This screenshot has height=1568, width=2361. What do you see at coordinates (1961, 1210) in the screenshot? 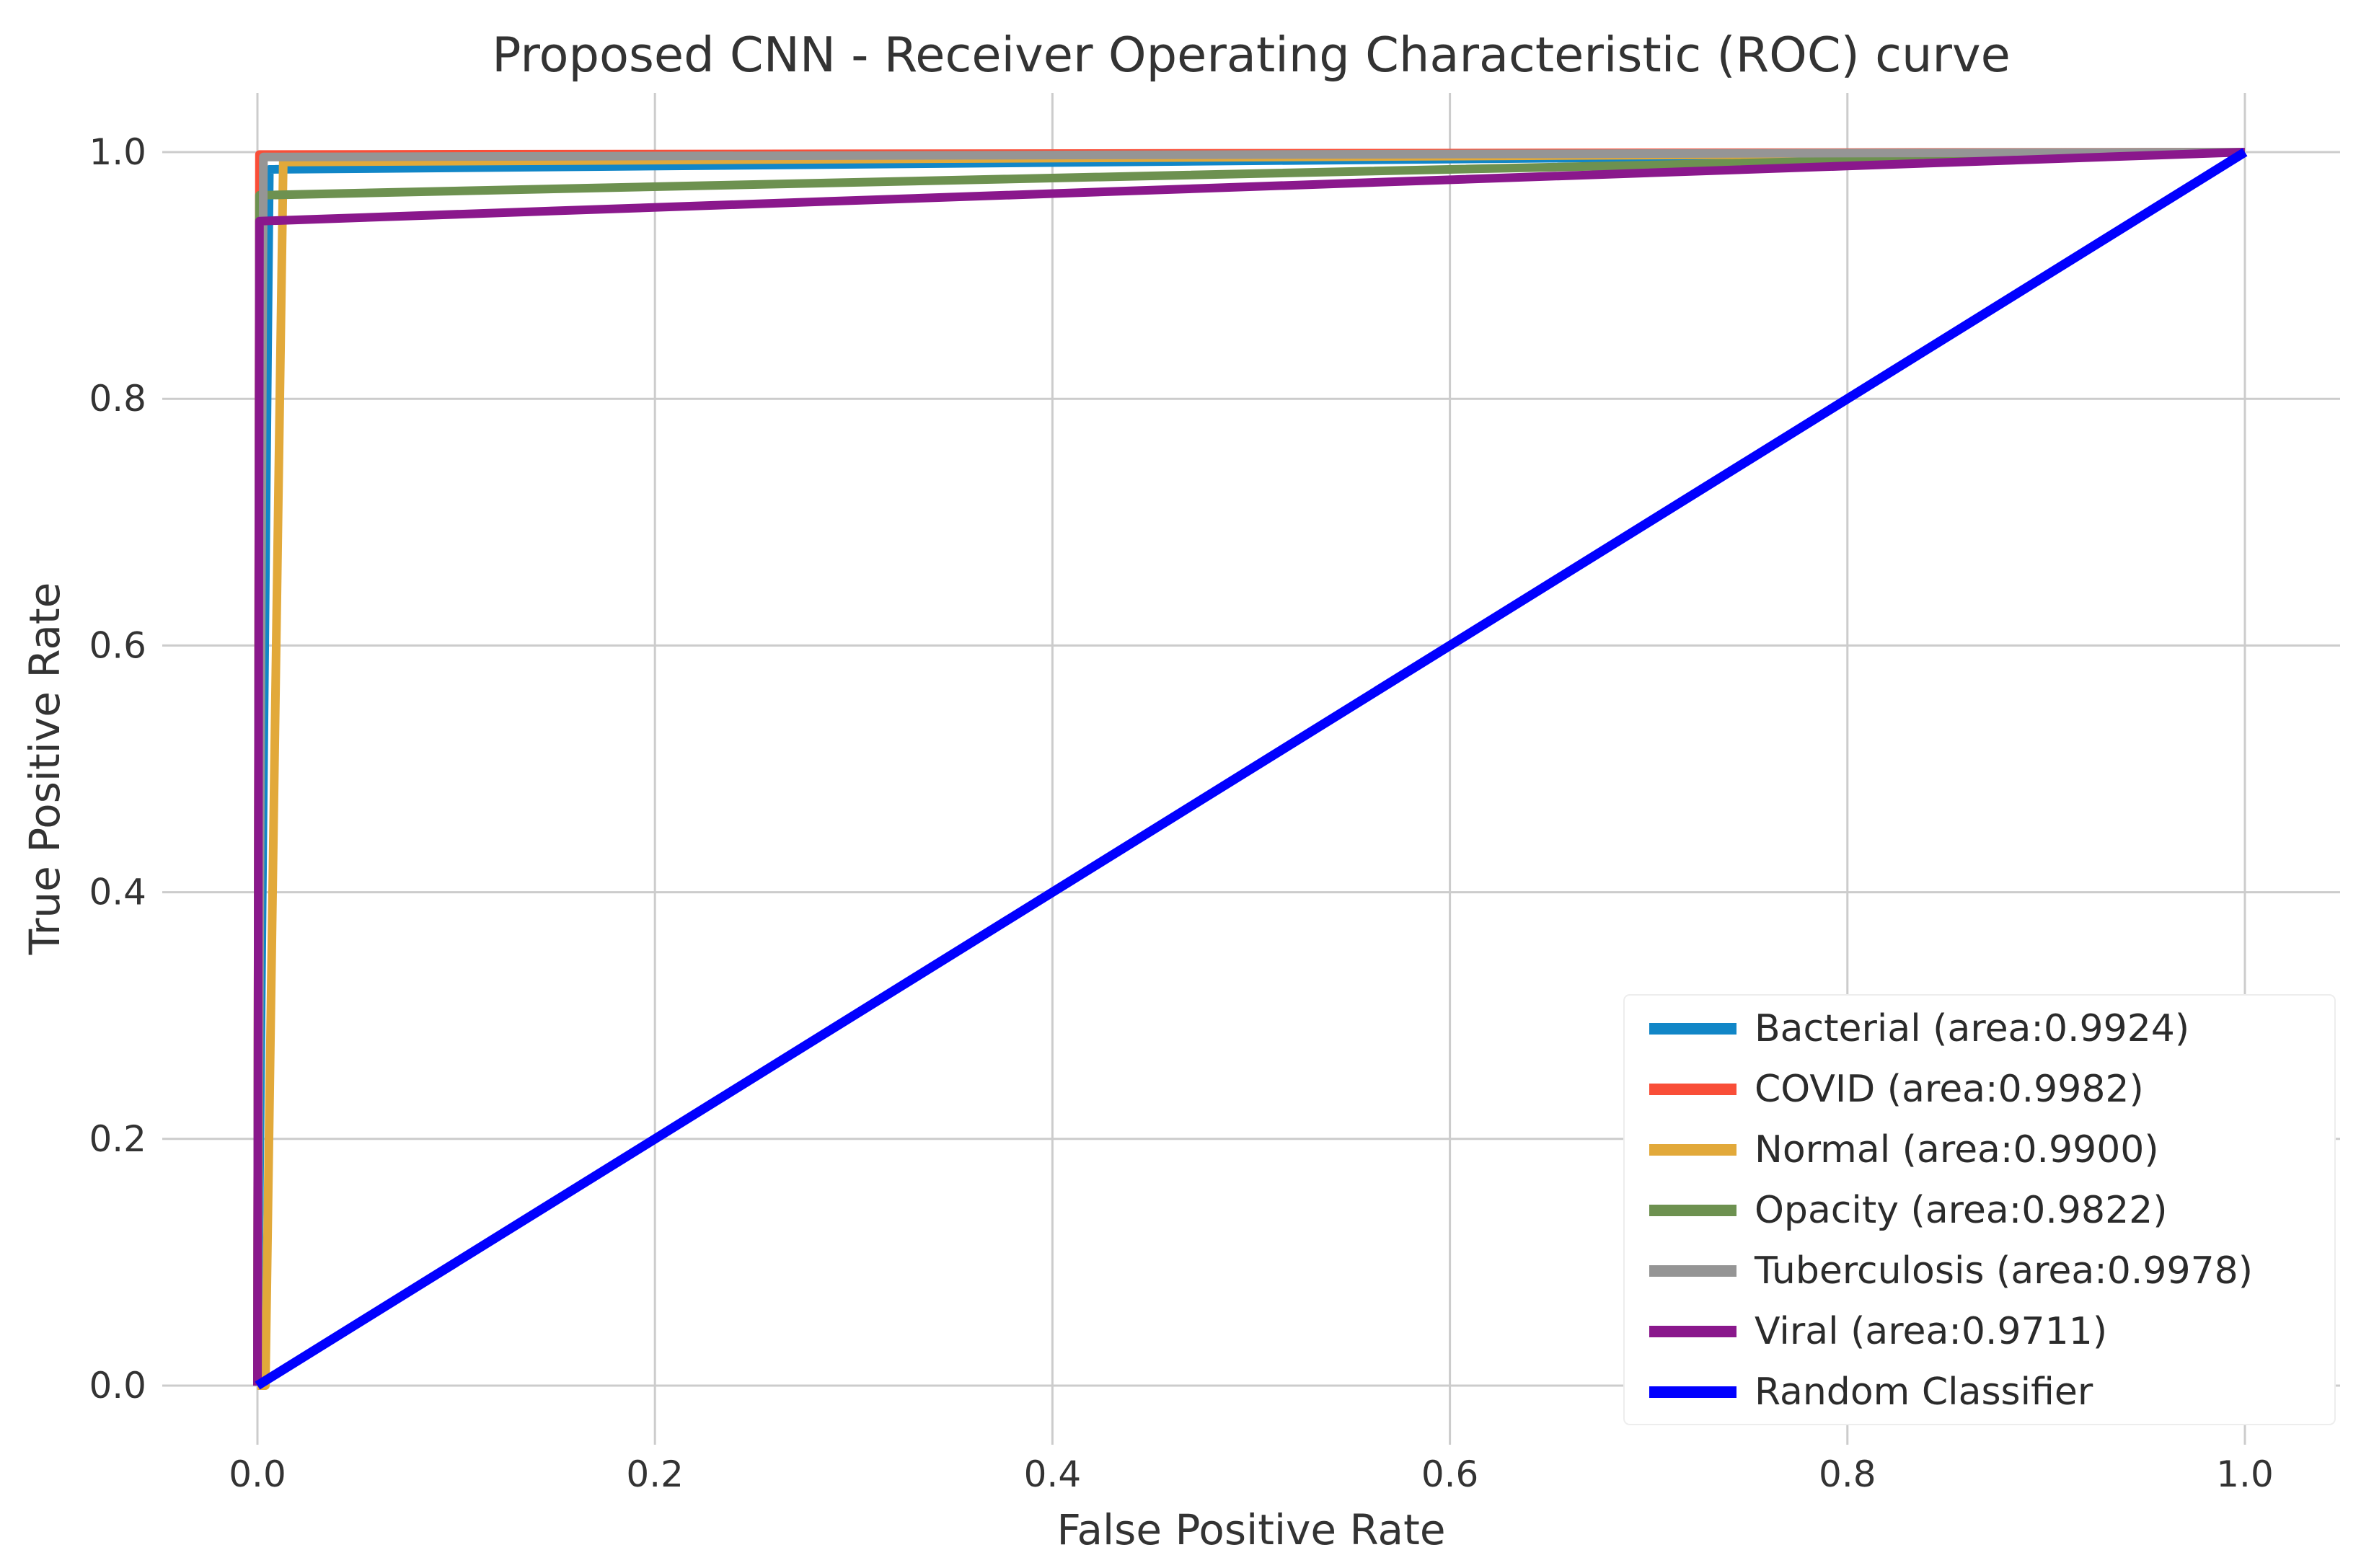
I see `legend-label-opacity: Opacity (area:0.9822)` at bounding box center [1961, 1210].